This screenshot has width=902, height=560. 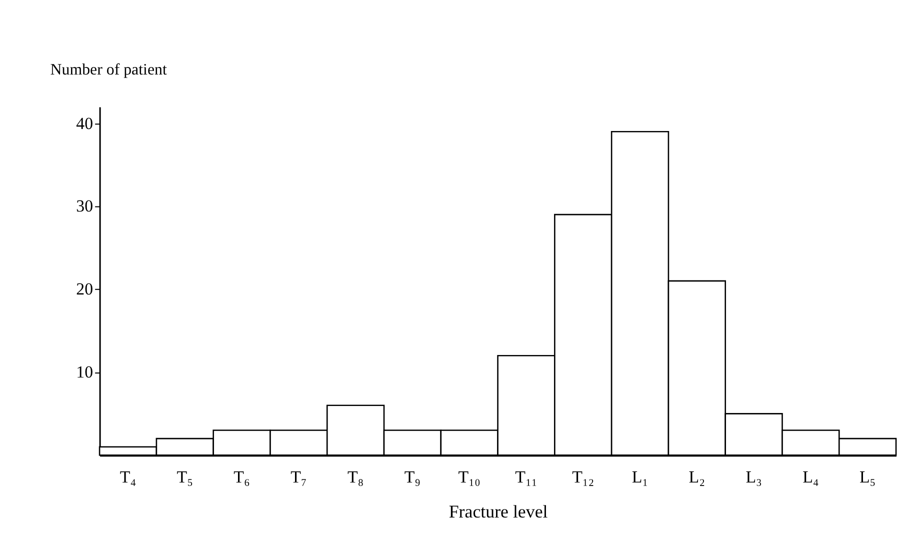 I want to click on x-axis-title: Fracture level, so click(x=498, y=511).